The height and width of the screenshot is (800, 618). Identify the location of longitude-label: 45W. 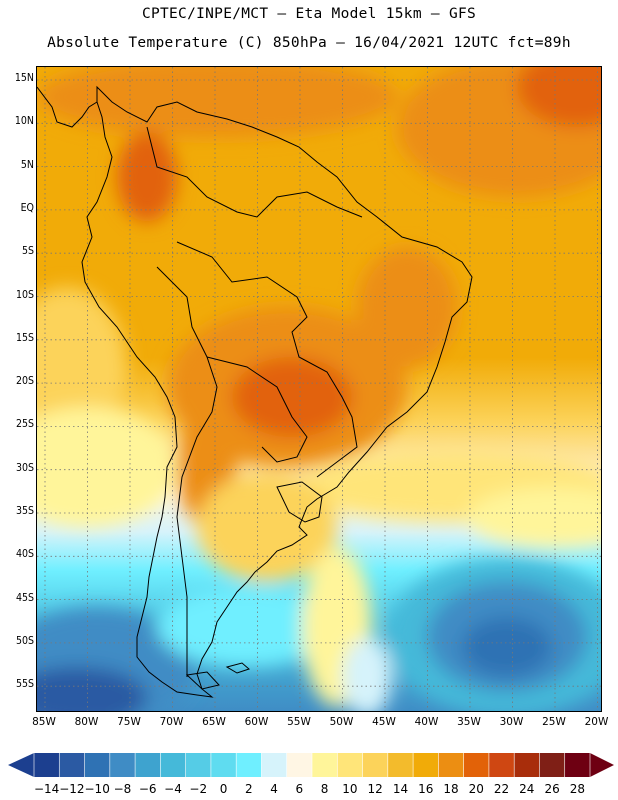
(384, 722).